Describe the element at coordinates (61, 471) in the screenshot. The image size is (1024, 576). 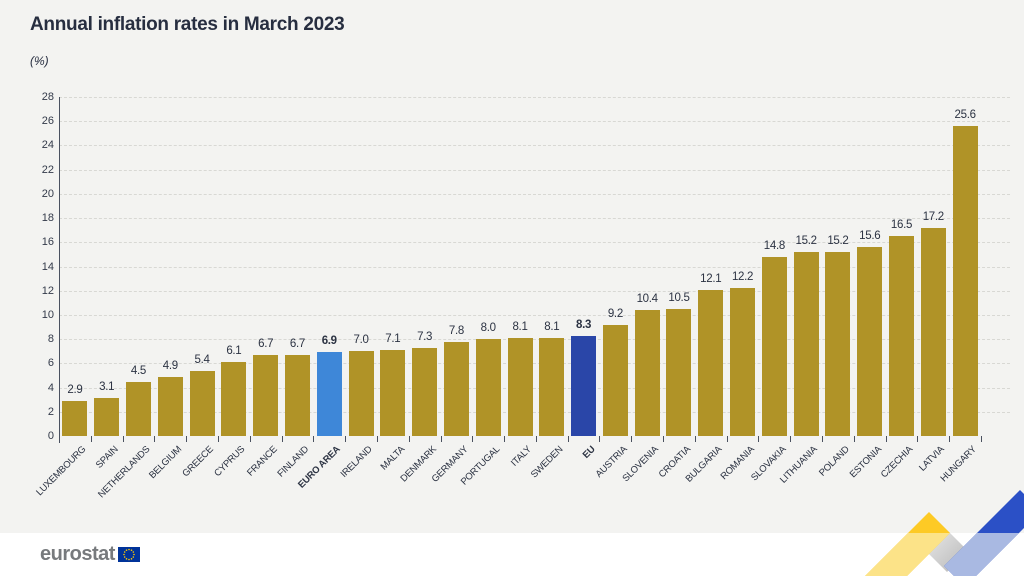
I see `x-axis-category-label: LUXEMBOURG` at that location.